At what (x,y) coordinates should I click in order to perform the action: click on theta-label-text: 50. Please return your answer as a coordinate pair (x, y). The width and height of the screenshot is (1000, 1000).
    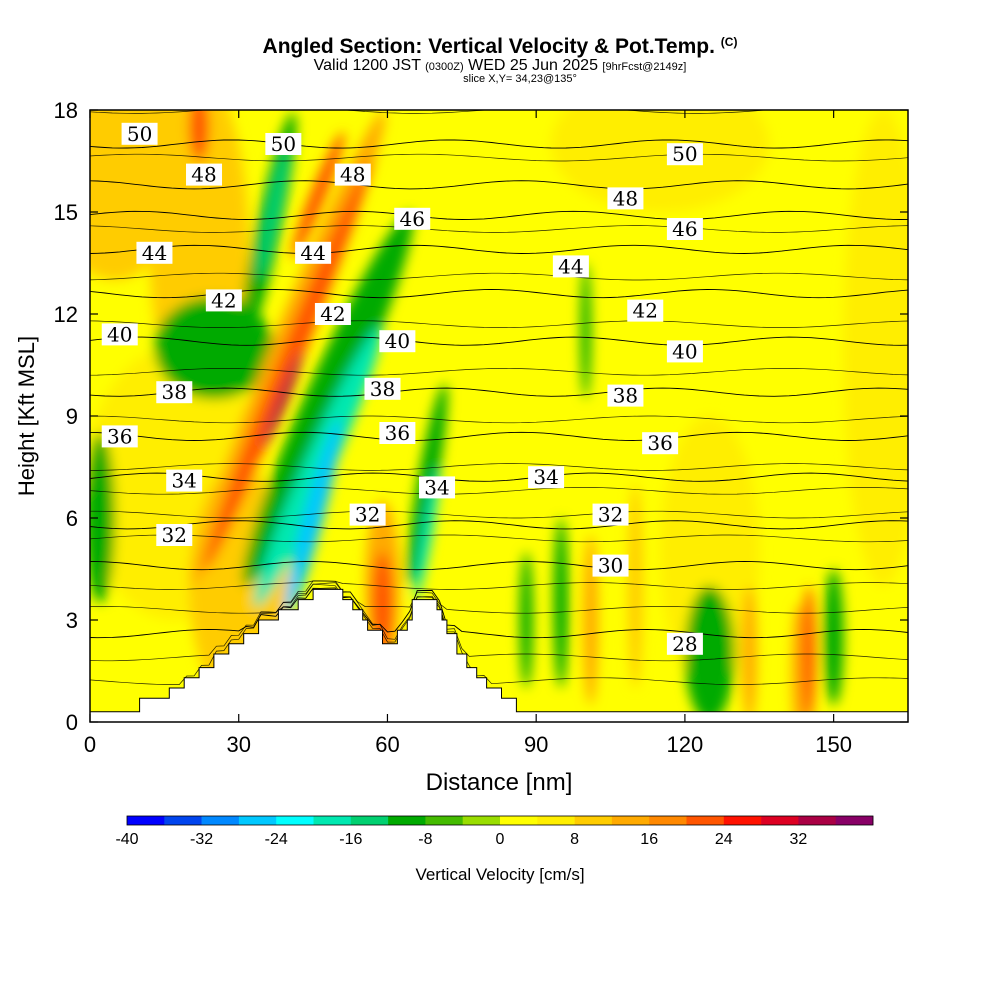
    Looking at the image, I should click on (139, 134).